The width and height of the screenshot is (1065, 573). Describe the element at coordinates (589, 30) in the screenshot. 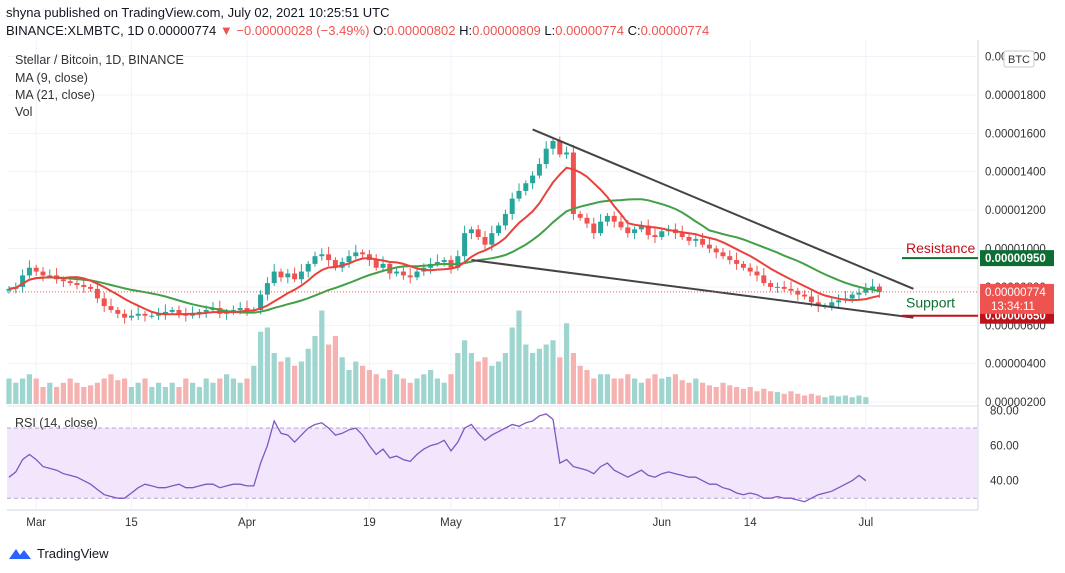

I see `low-value: 0.00000774` at that location.